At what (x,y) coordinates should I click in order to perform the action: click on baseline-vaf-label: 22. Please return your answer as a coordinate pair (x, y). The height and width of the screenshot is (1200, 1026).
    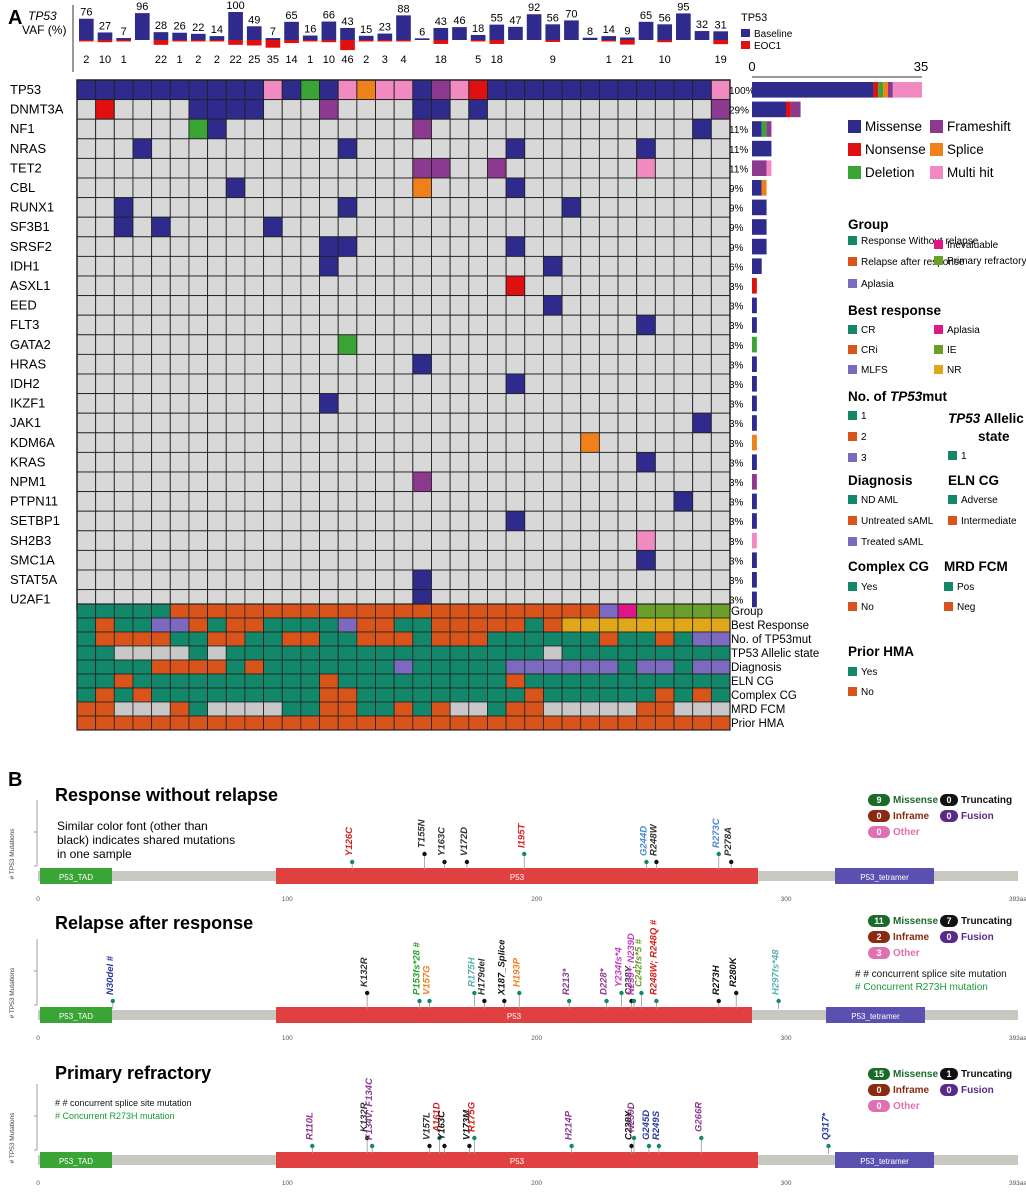
    Looking at the image, I should click on (198, 28).